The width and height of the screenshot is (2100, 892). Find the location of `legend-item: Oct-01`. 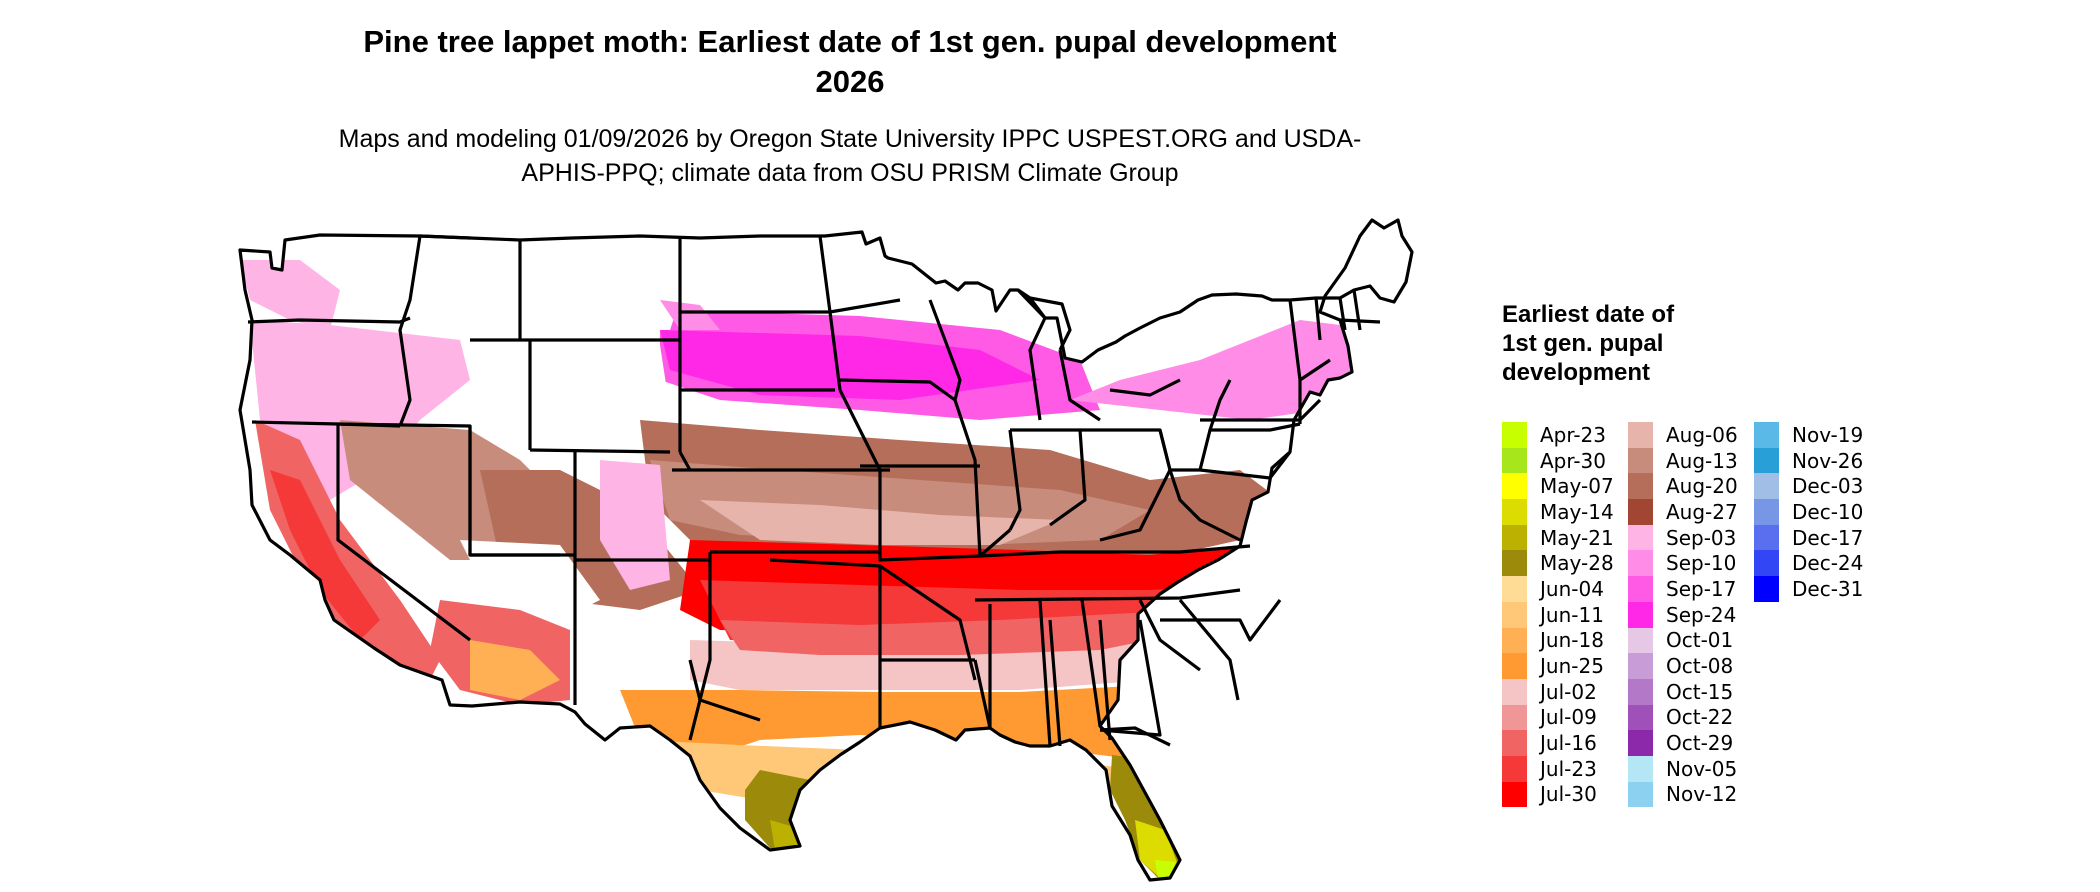

legend-item: Oct-01 is located at coordinates (1683, 640).